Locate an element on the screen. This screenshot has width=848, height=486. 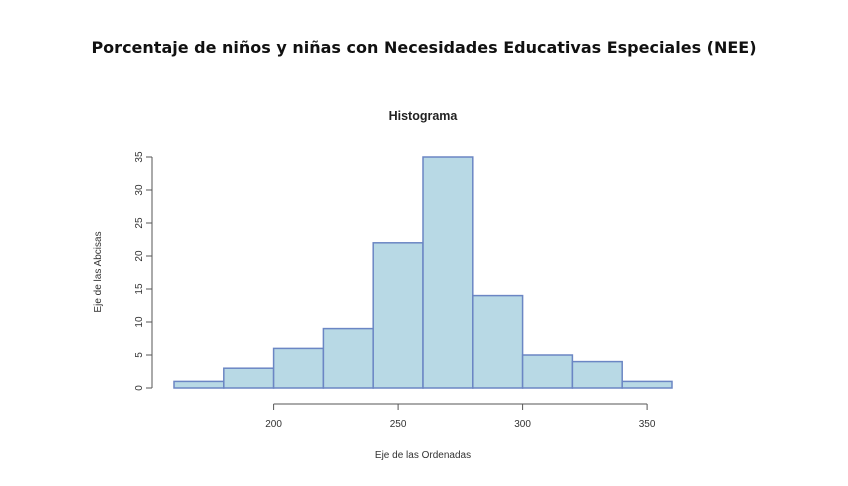
x-tick-label: 200 is located at coordinates (273, 424).